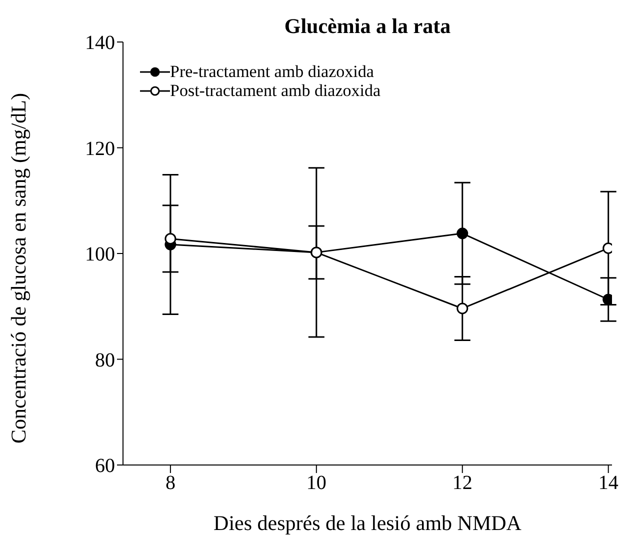 The height and width of the screenshot is (536, 622). I want to click on x-tick-label: 12, so click(462, 483).